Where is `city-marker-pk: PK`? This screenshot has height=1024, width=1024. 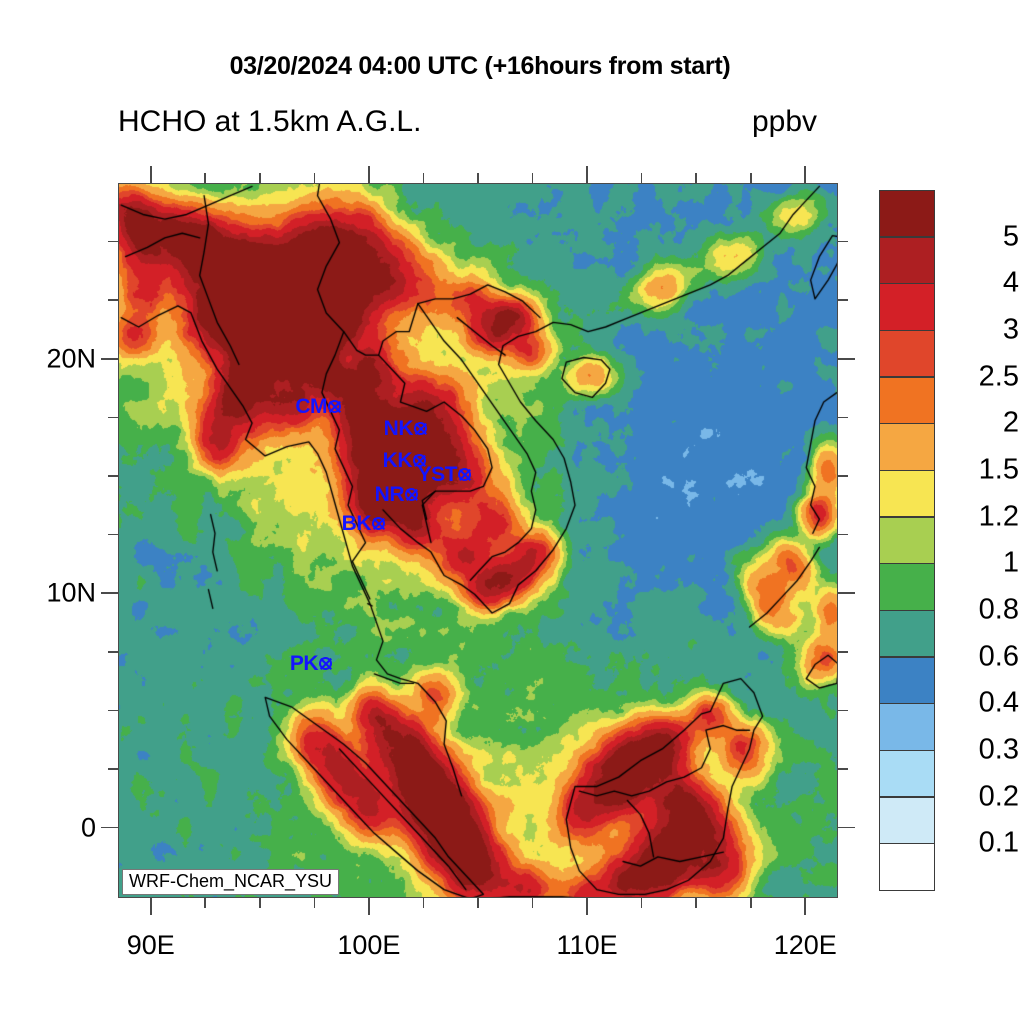
city-marker-pk: PK is located at coordinates (311, 663).